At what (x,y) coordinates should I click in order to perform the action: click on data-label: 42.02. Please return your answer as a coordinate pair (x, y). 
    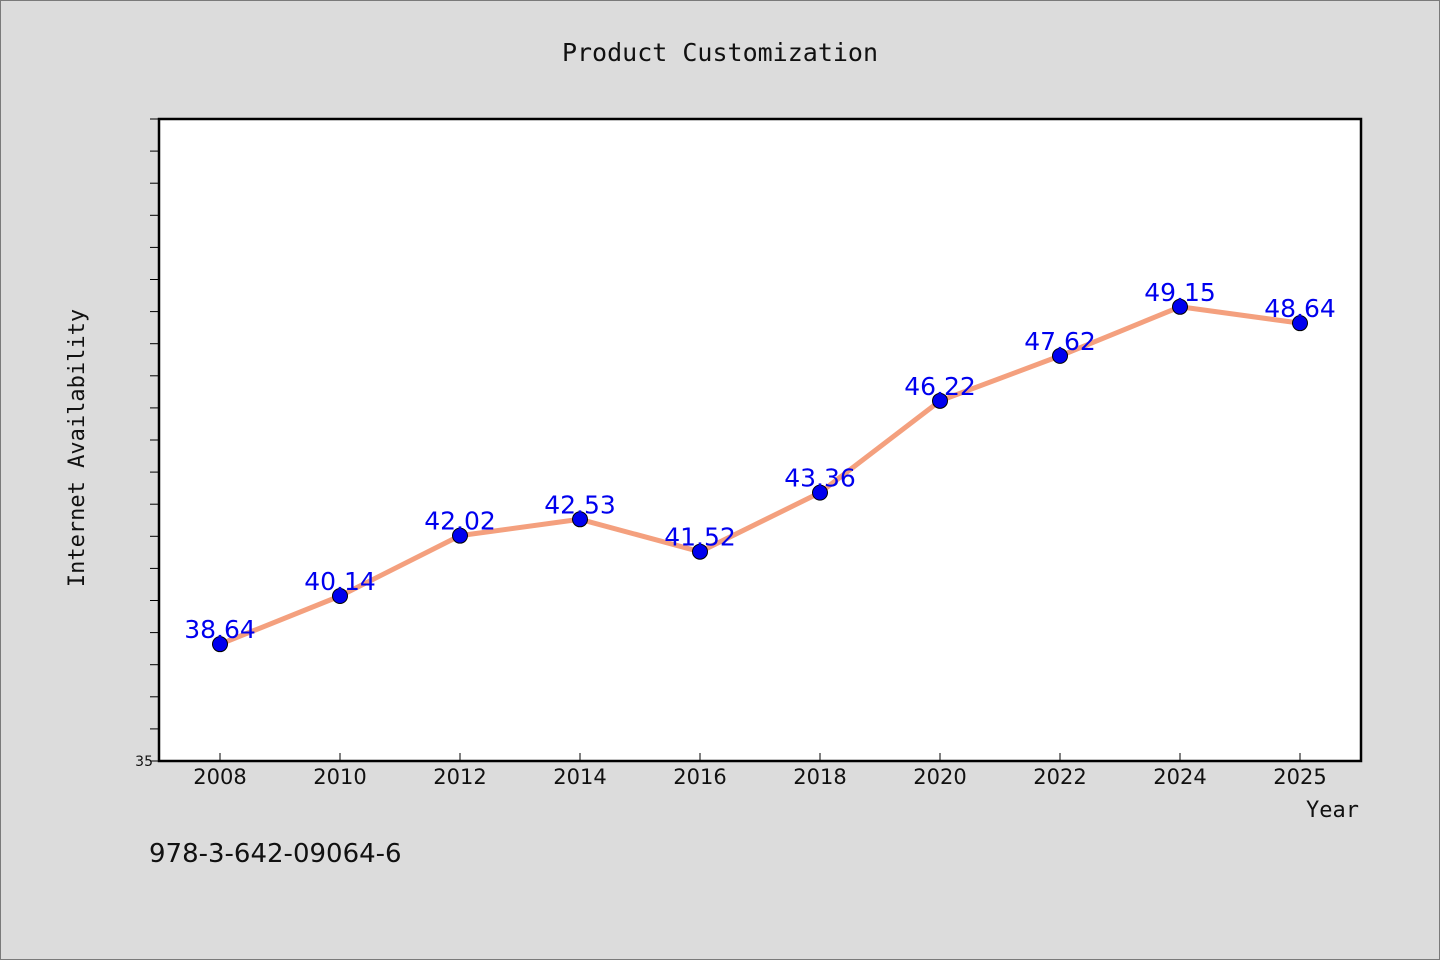
    Looking at the image, I should click on (460, 521).